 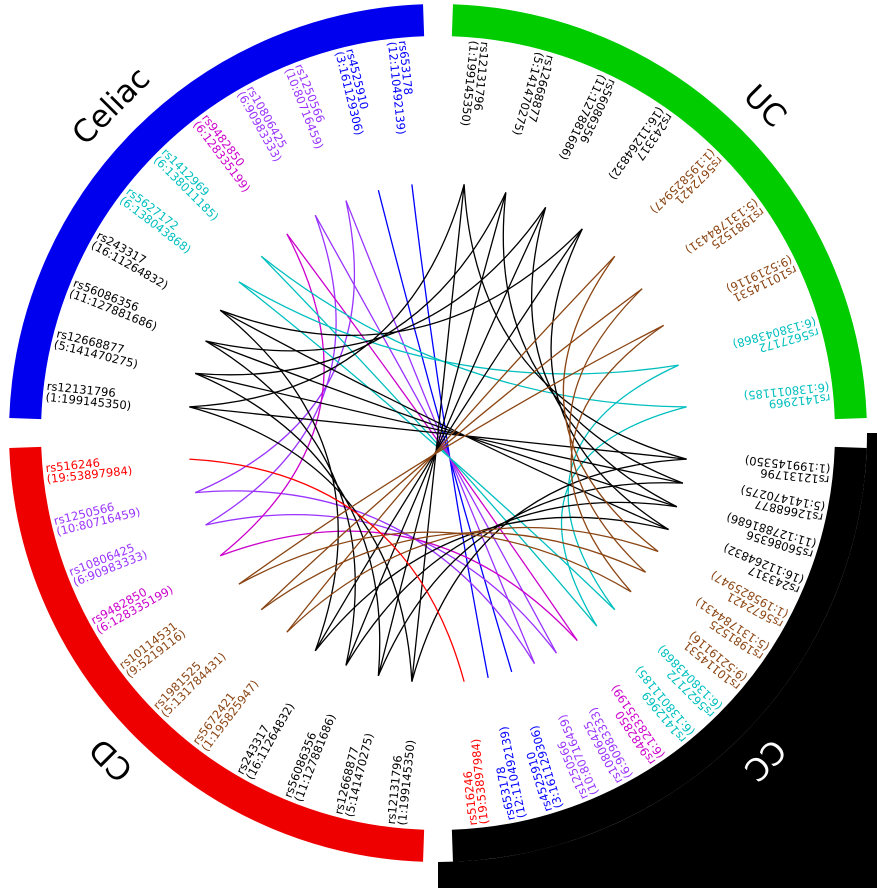 I want to click on chord-rs5627172, so click(x=458, y=328).